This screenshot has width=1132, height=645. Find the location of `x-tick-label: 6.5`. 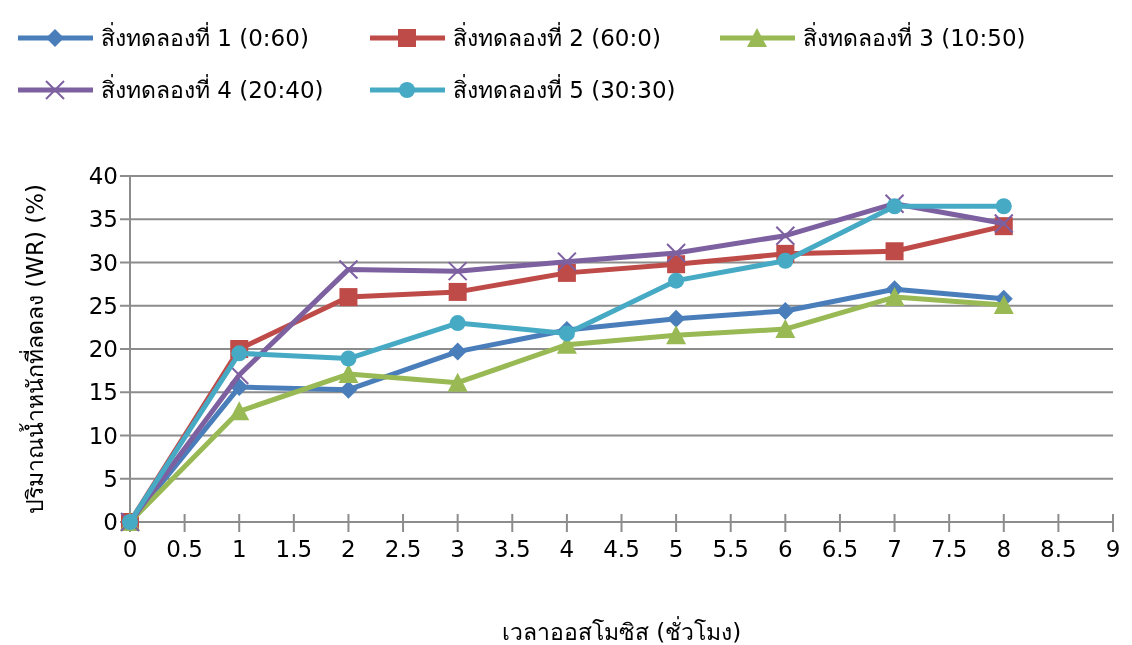

x-tick-label: 6.5 is located at coordinates (840, 549).